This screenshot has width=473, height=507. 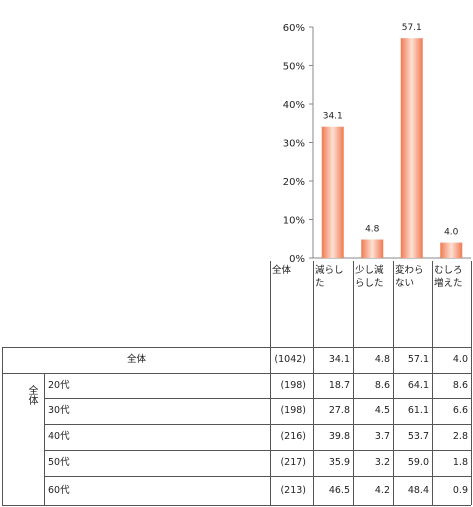 What do you see at coordinates (294, 28) in the screenshot?
I see `y-tick-label: 60%` at bounding box center [294, 28].